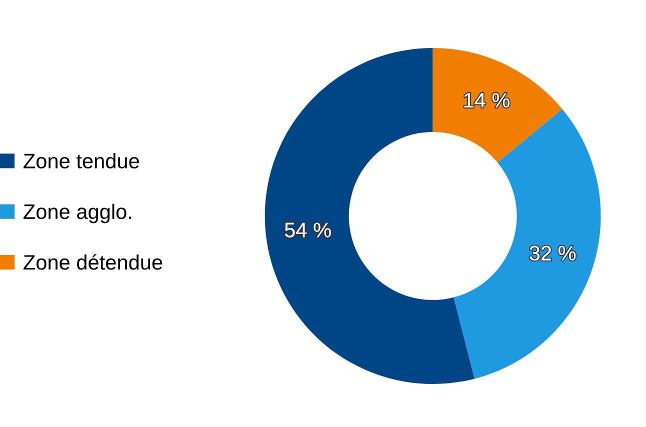  Describe the element at coordinates (81, 160) in the screenshot. I see `legend-label: Zone tendue` at that location.